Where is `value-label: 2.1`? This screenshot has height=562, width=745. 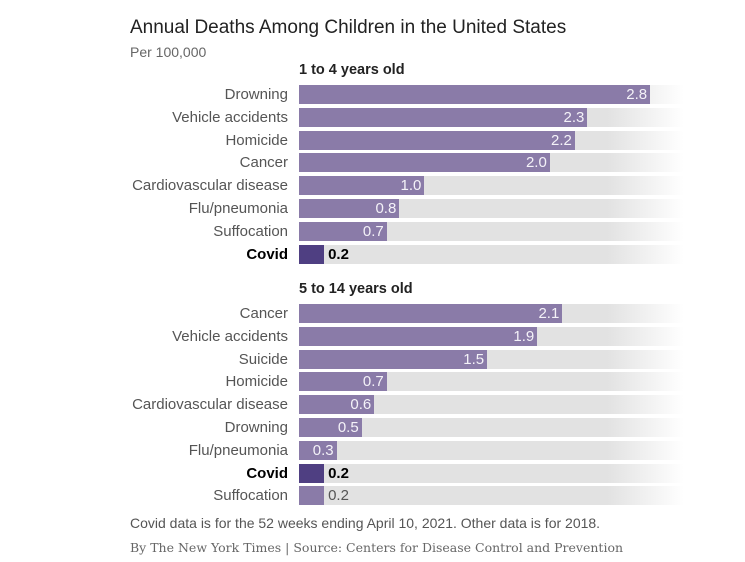
value-label: 2.1 is located at coordinates (549, 313).